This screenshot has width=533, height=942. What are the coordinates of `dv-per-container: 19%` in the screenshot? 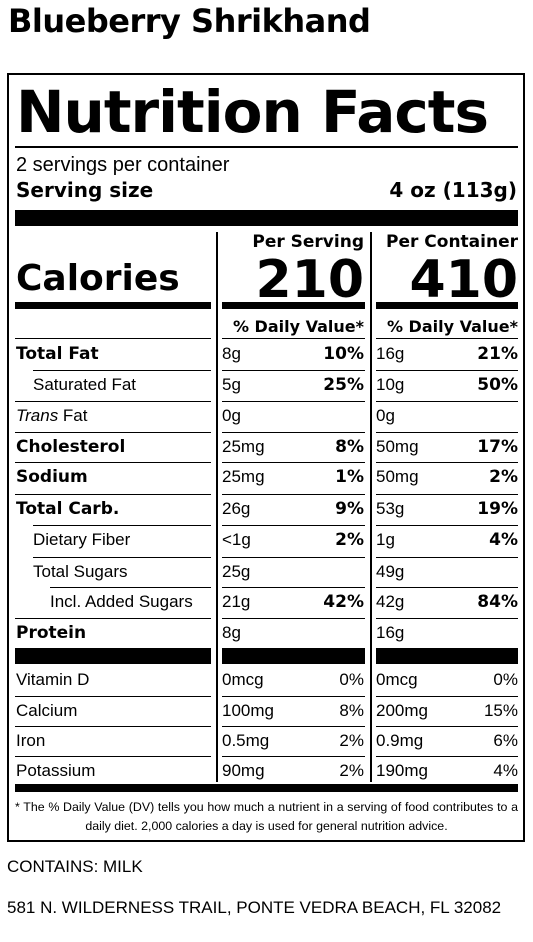 It's located at (497, 509).